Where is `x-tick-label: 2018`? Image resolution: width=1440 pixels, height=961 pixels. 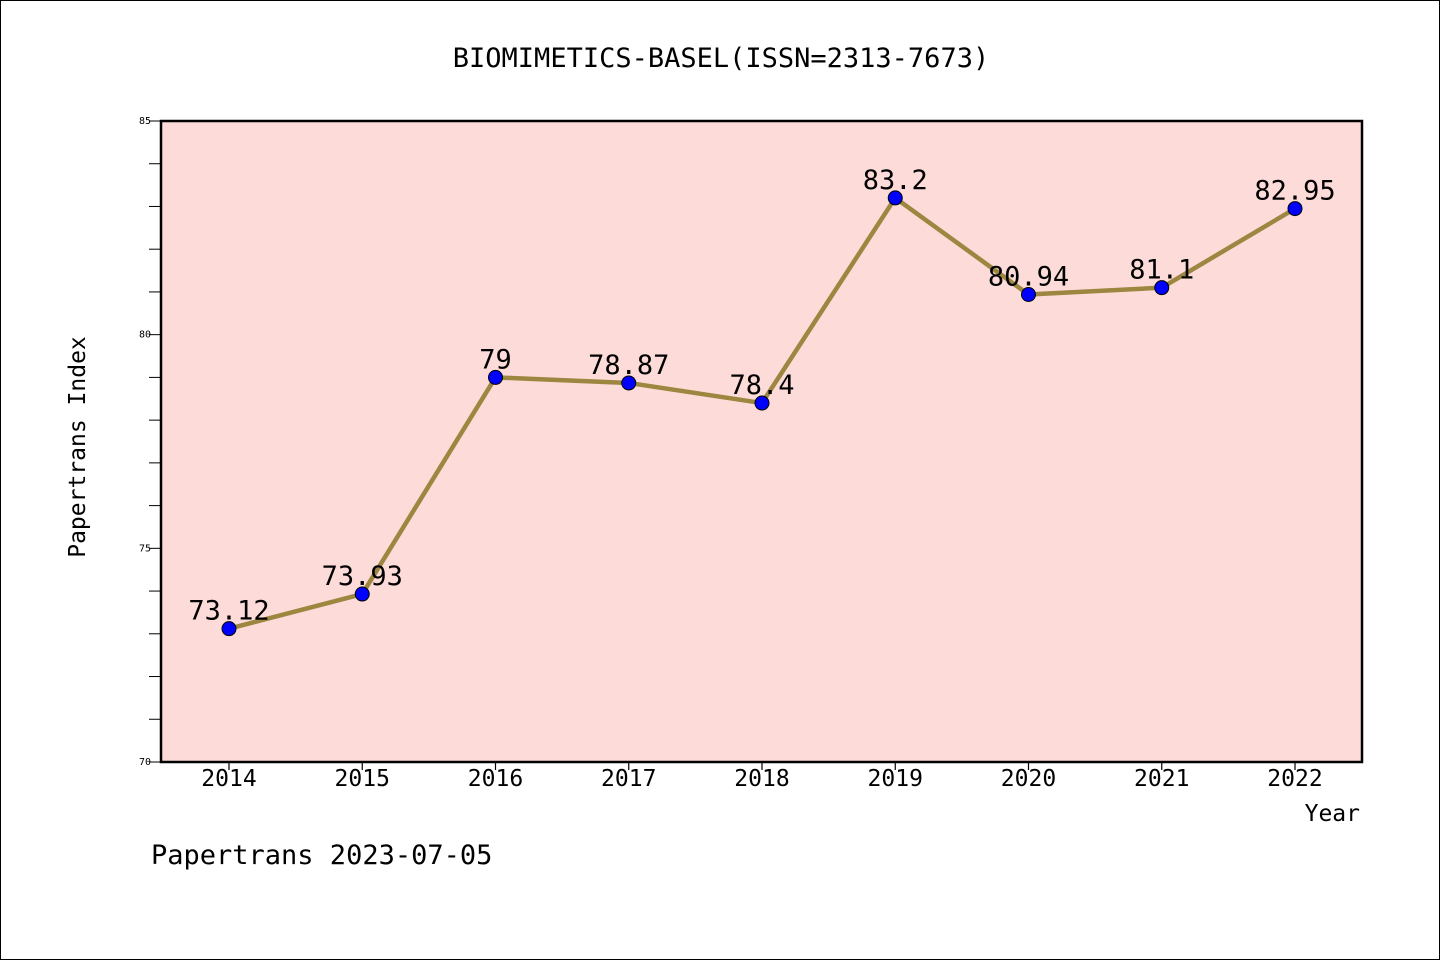
x-tick-label: 2018 is located at coordinates (761, 779).